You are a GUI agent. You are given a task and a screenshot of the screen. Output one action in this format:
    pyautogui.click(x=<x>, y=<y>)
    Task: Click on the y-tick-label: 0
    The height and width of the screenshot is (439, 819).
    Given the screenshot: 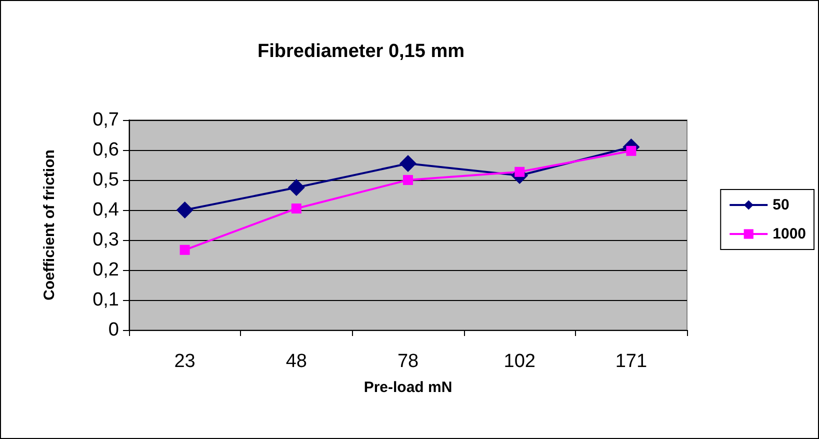 What is the action you would take?
    pyautogui.click(x=113, y=330)
    